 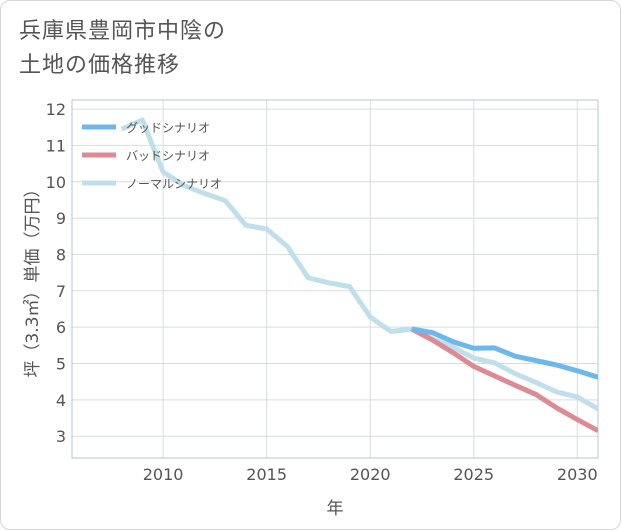 I want to click on y-tick-label: 5, so click(x=61, y=364).